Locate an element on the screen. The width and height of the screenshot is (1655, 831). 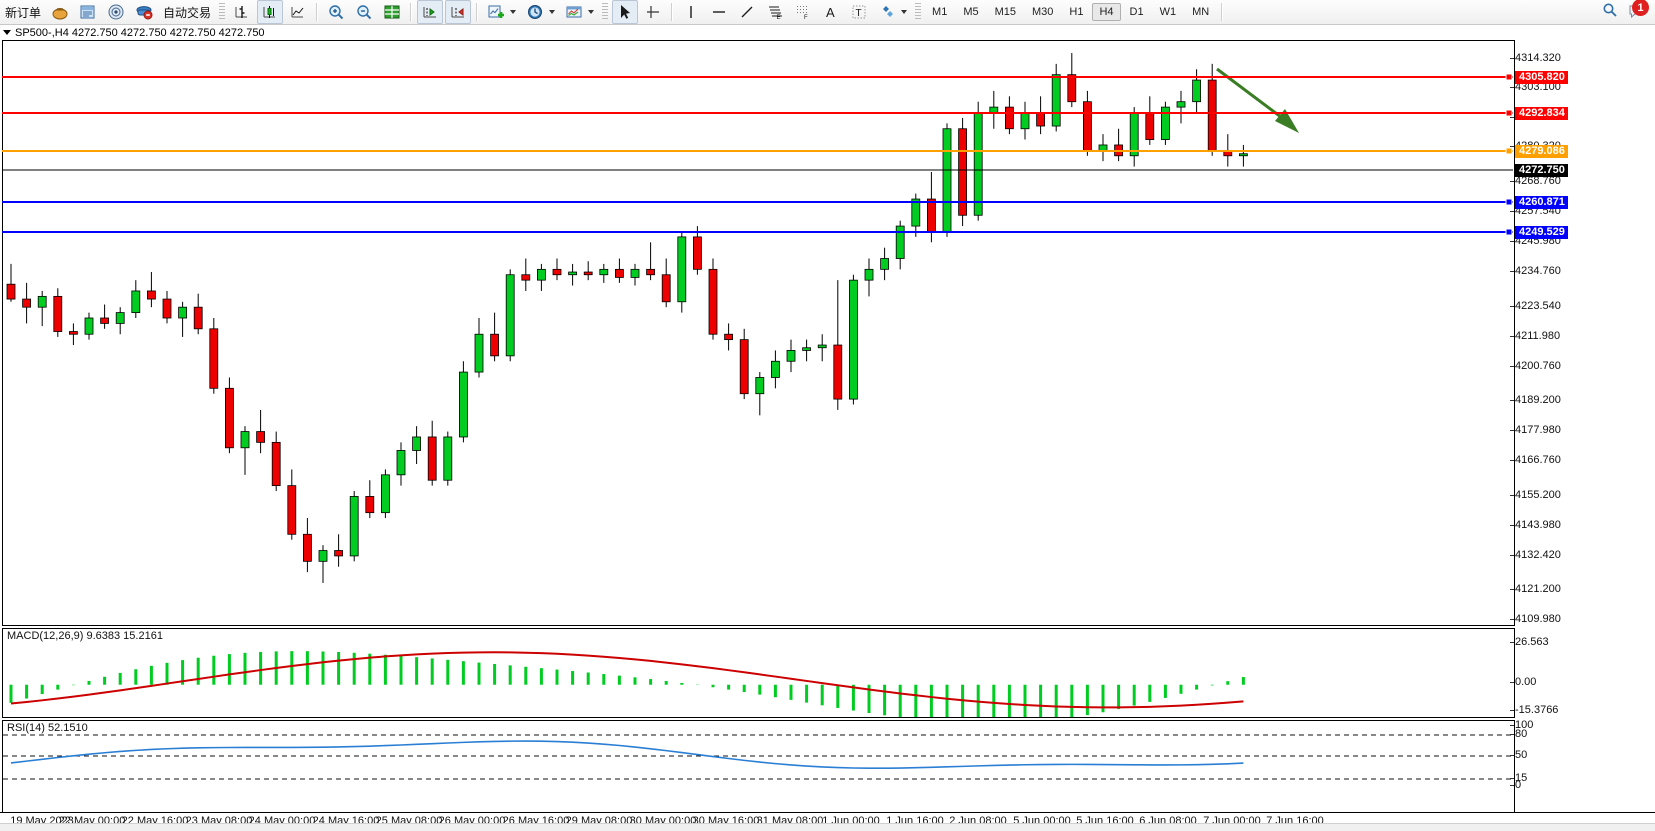
main-toolbar: 新订单 自动交易 is located at coordinates (827, 12).